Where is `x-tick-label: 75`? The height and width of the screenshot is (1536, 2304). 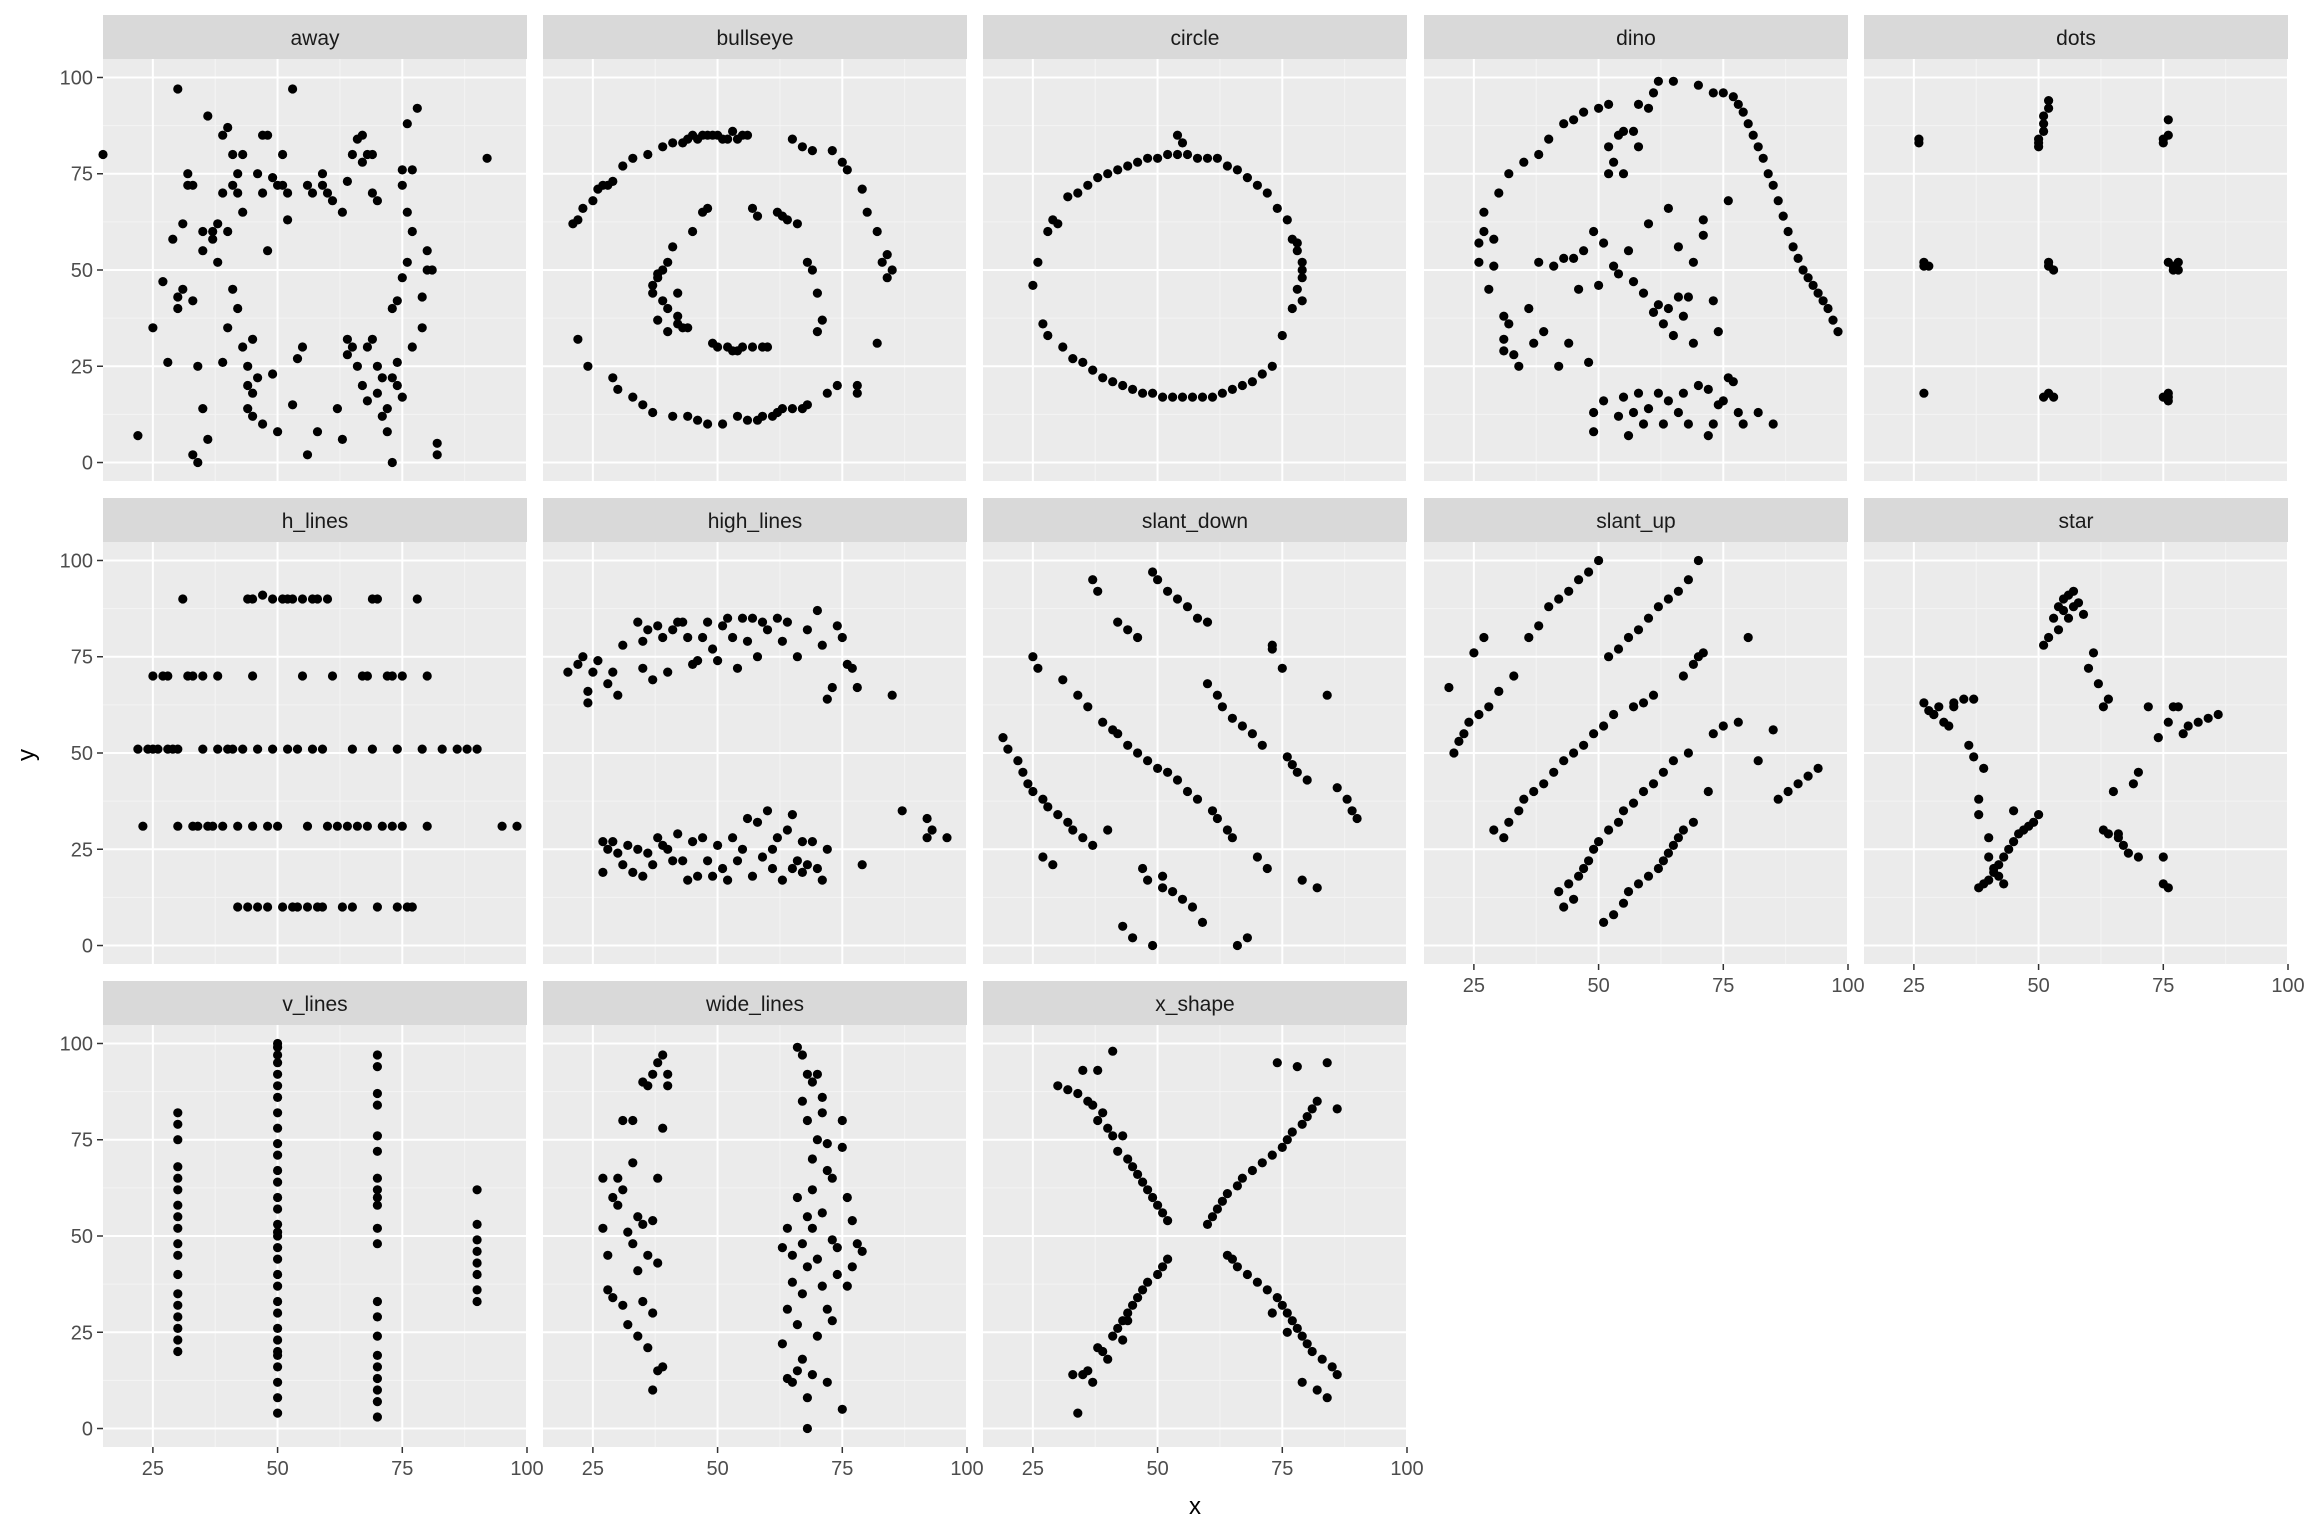
x-tick-label: 75 is located at coordinates (1723, 986).